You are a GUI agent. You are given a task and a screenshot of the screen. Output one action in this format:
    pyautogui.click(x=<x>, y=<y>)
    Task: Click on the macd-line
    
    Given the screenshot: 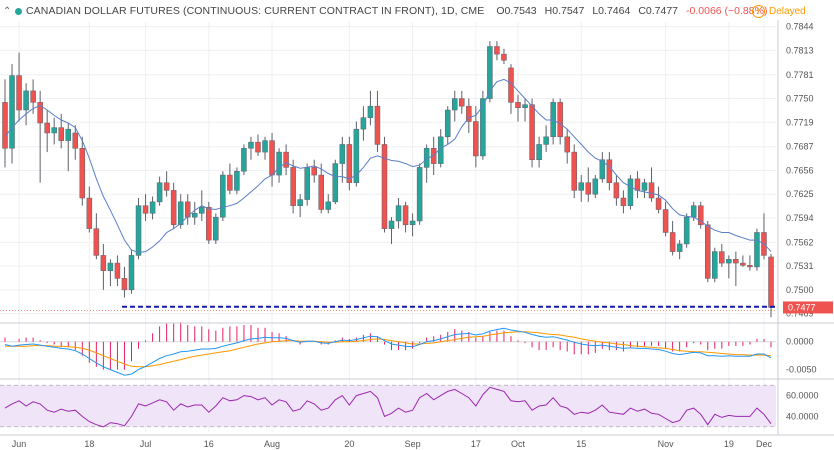 What is the action you would take?
    pyautogui.click(x=388, y=351)
    